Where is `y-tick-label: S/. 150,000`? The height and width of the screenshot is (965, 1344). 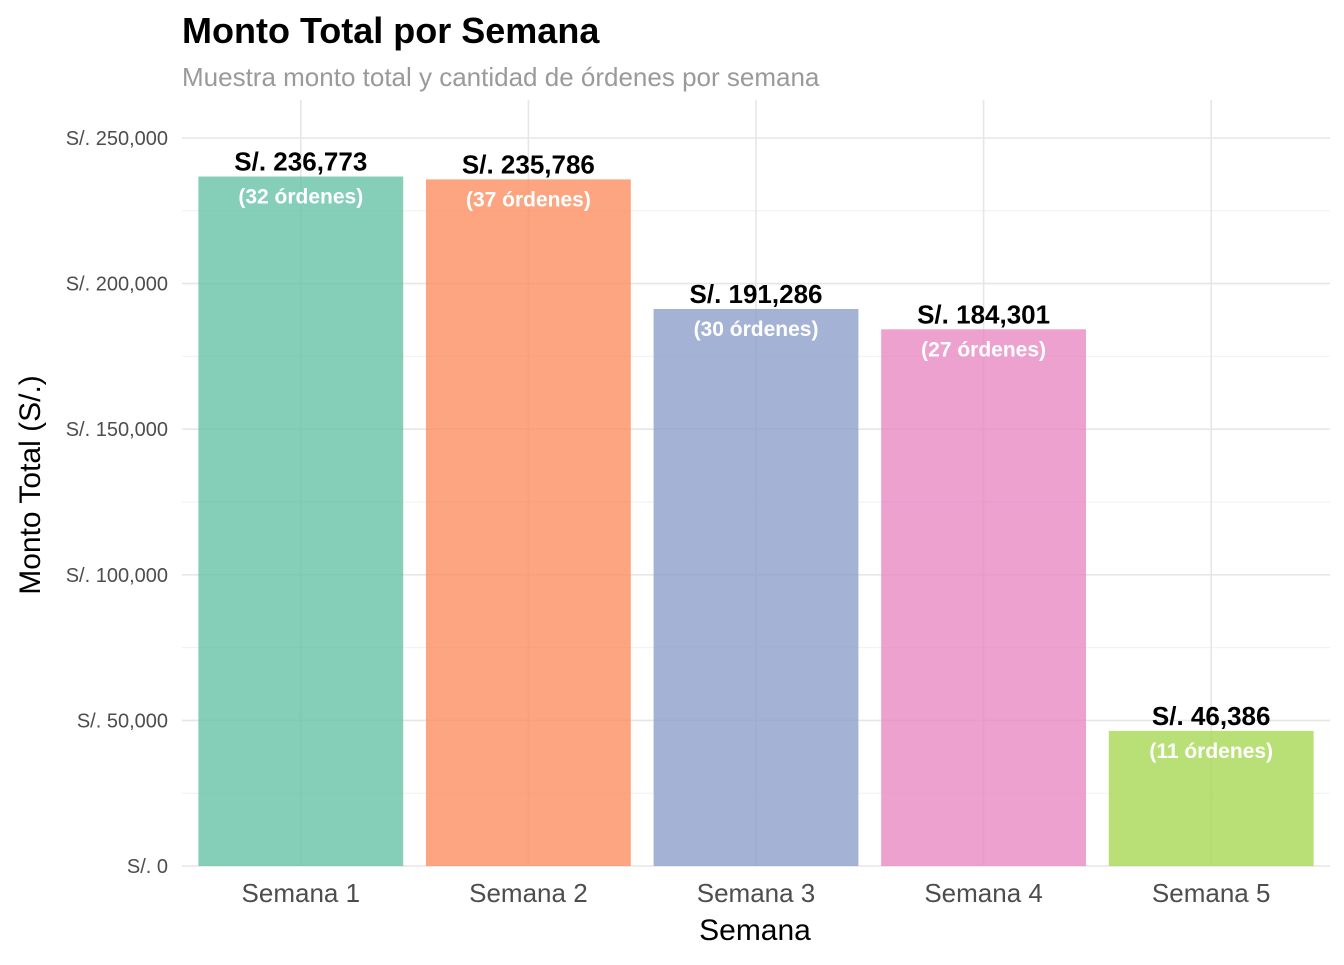 y-tick-label: S/. 150,000 is located at coordinates (117, 430).